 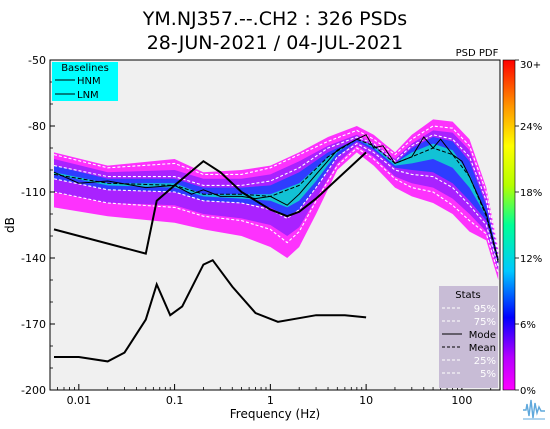 What do you see at coordinates (274, 19) in the screenshot?
I see `chart-title: YM.NJ357.--.CH2 : 326 PSDs` at bounding box center [274, 19].